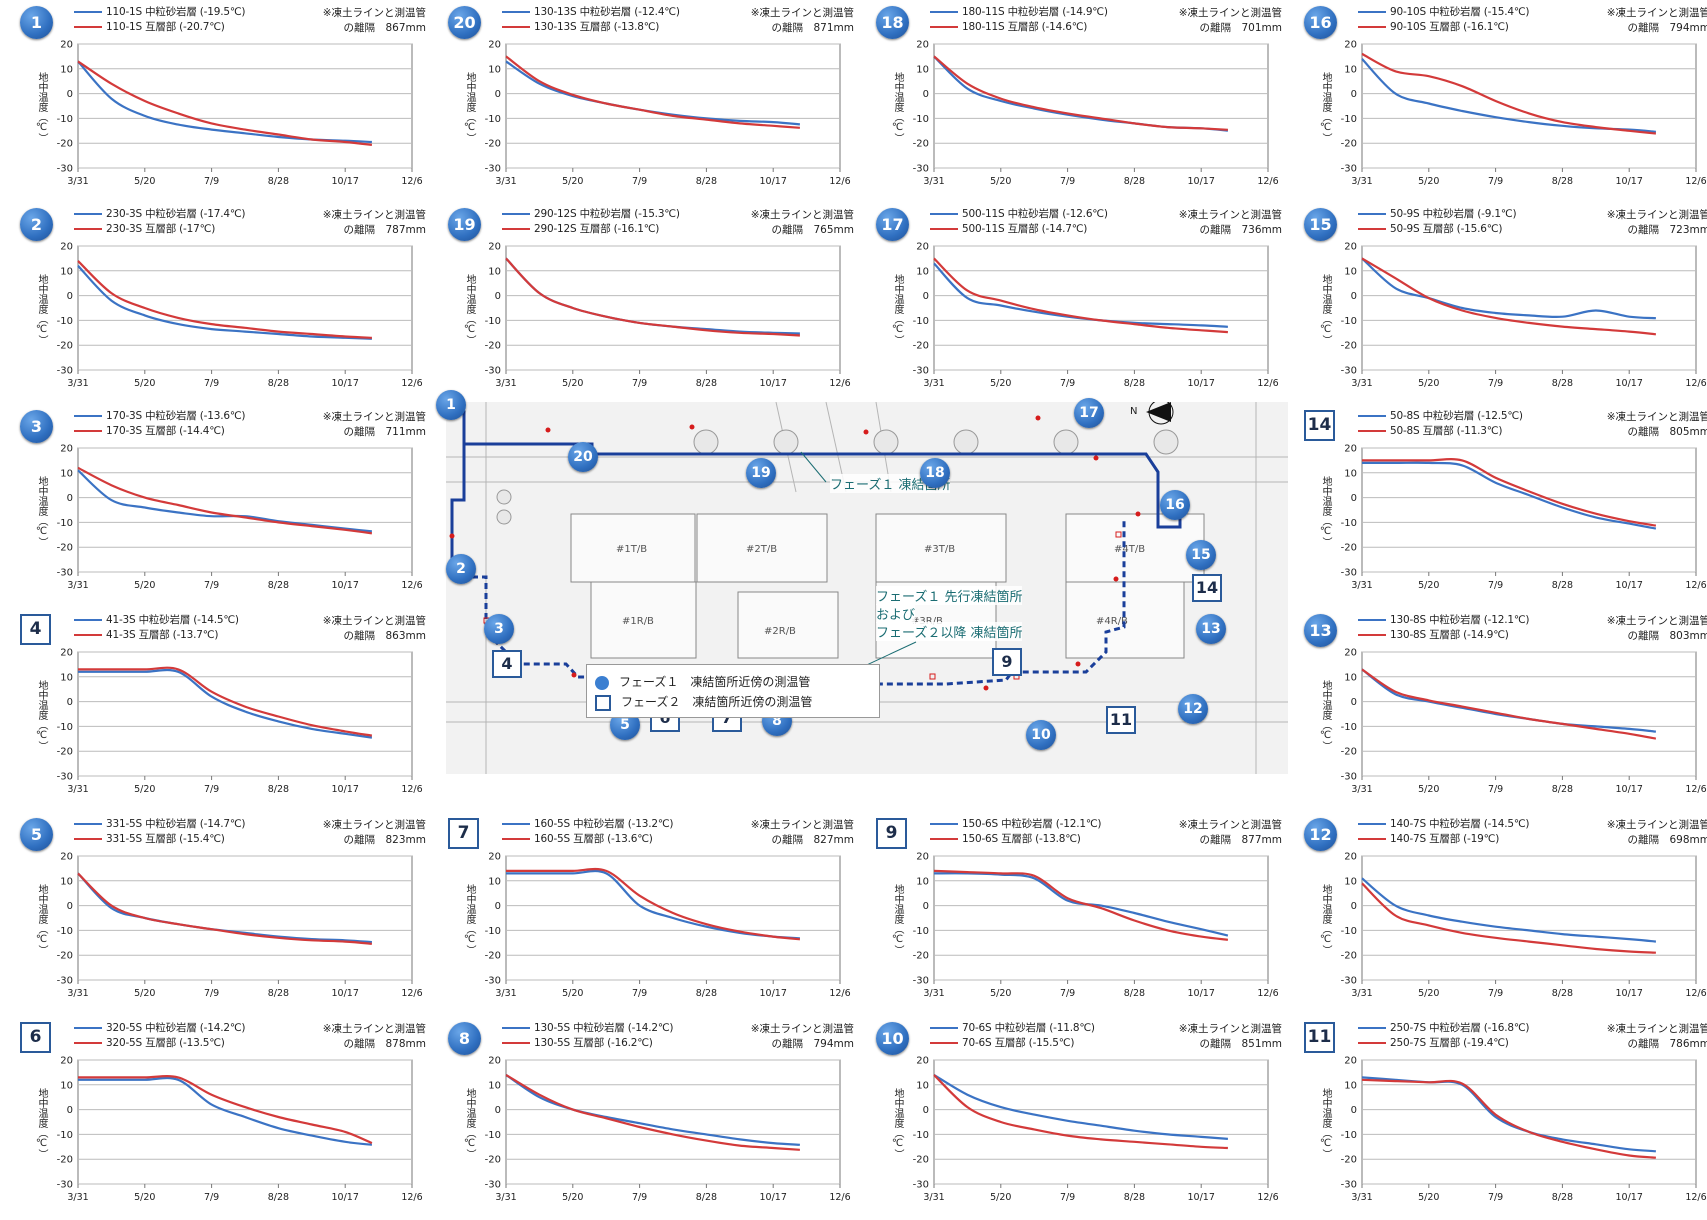 The width and height of the screenshot is (1707, 1220). Describe the element at coordinates (702, 681) in the screenshot. I see `legend-row-phase1: フェーズ１ 凍結箇所近傍の測温管` at that location.